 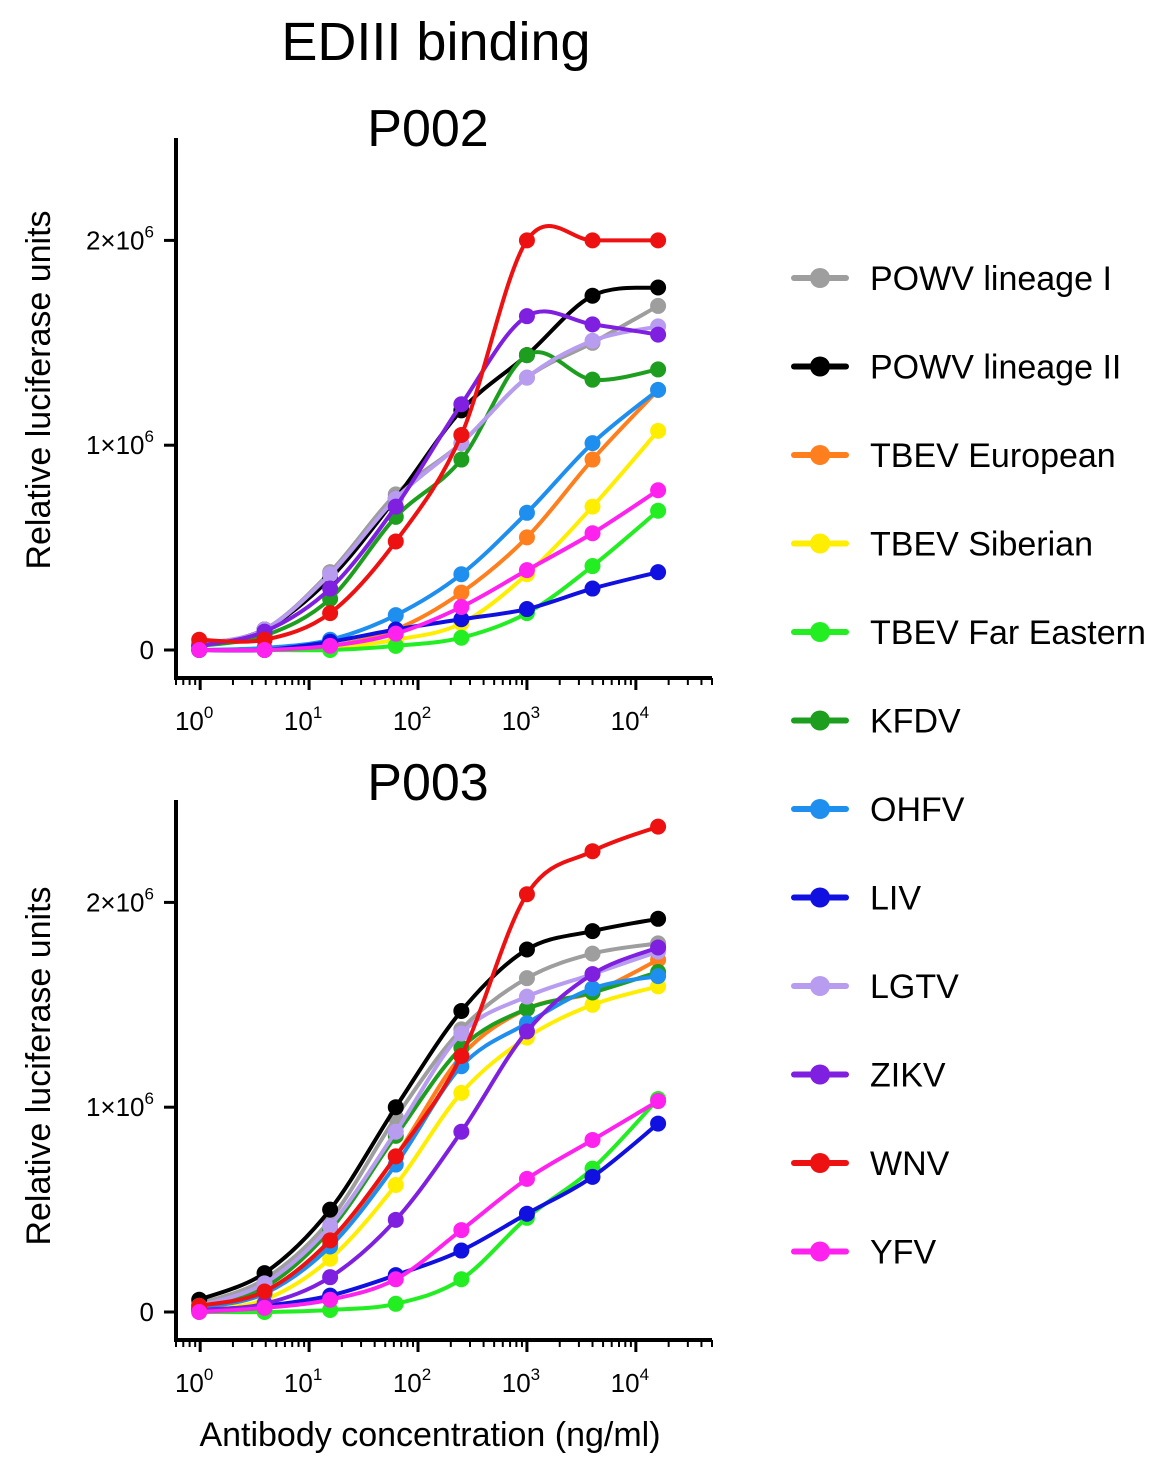 I want to click on p002-point-tbev-siberian, so click(x=592, y=506).